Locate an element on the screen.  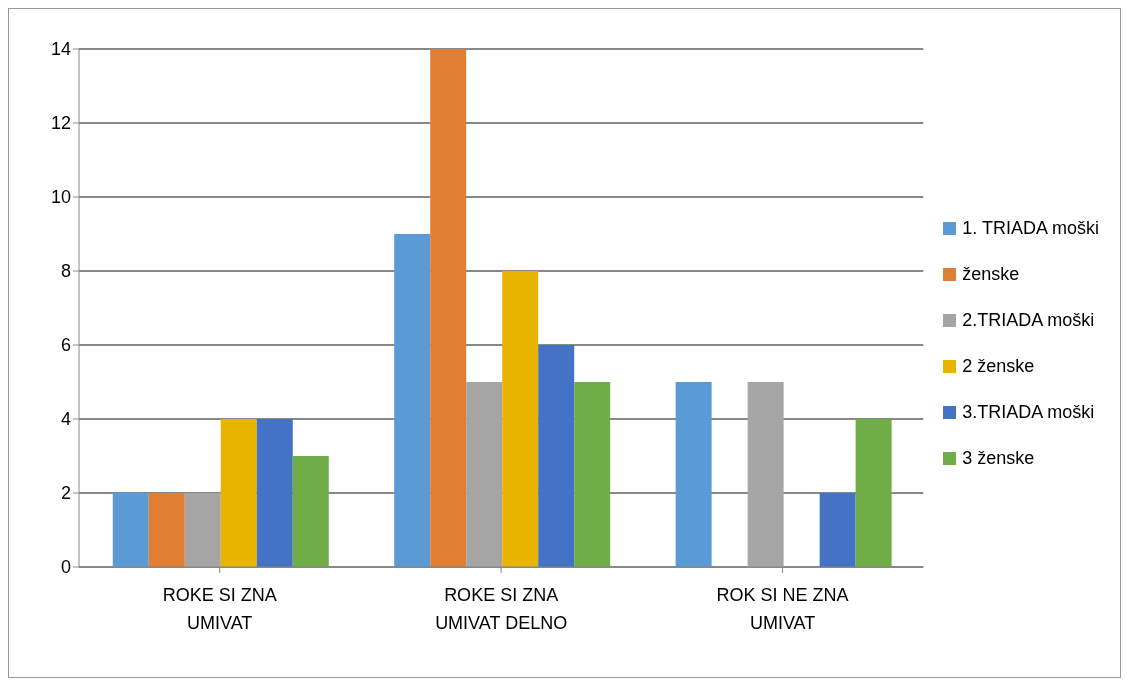
y-tick-label: 2 is located at coordinates (65, 493).